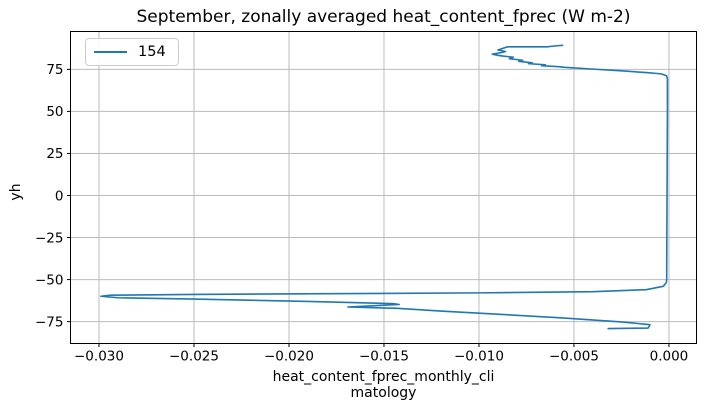 The width and height of the screenshot is (705, 415). What do you see at coordinates (59, 196) in the screenshot?
I see `y-tick-label: 0` at bounding box center [59, 196].